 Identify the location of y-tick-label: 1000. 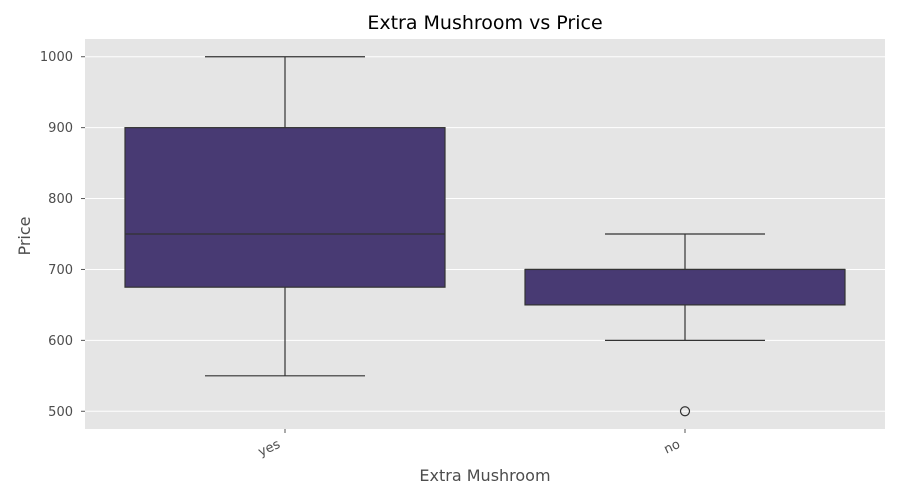
(56, 57).